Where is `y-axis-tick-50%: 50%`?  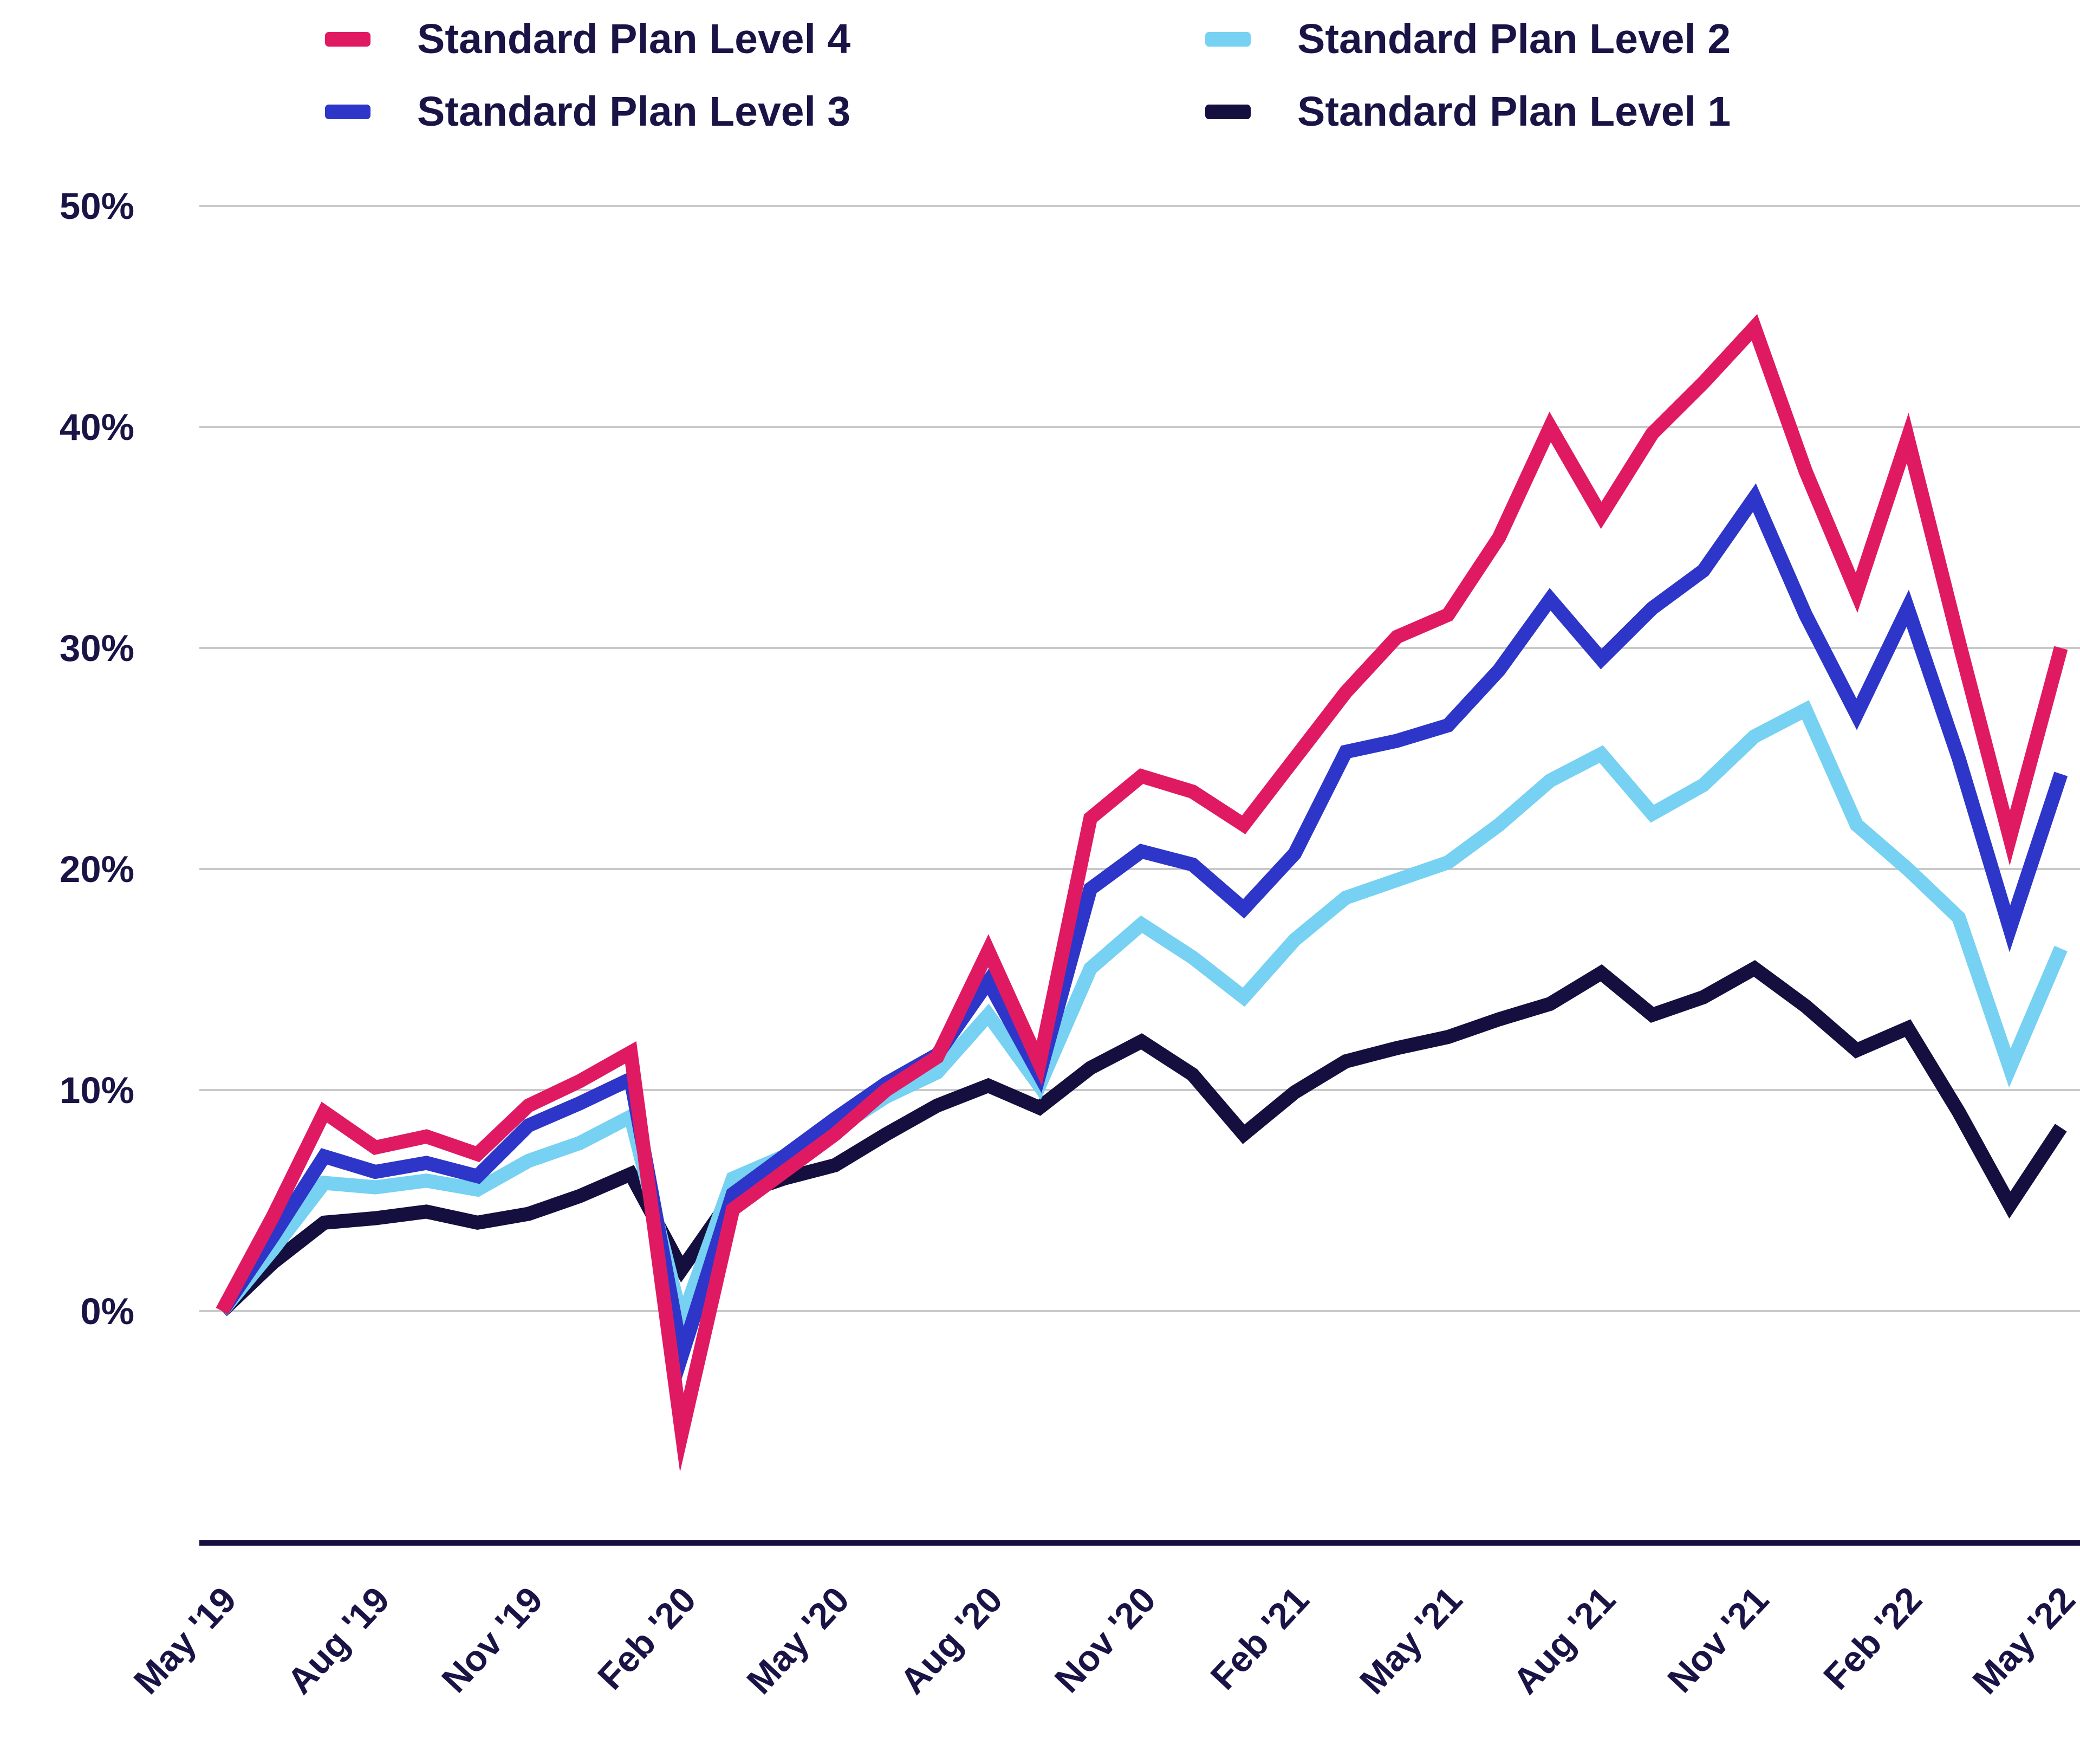 y-axis-tick-50%: 50% is located at coordinates (97, 206).